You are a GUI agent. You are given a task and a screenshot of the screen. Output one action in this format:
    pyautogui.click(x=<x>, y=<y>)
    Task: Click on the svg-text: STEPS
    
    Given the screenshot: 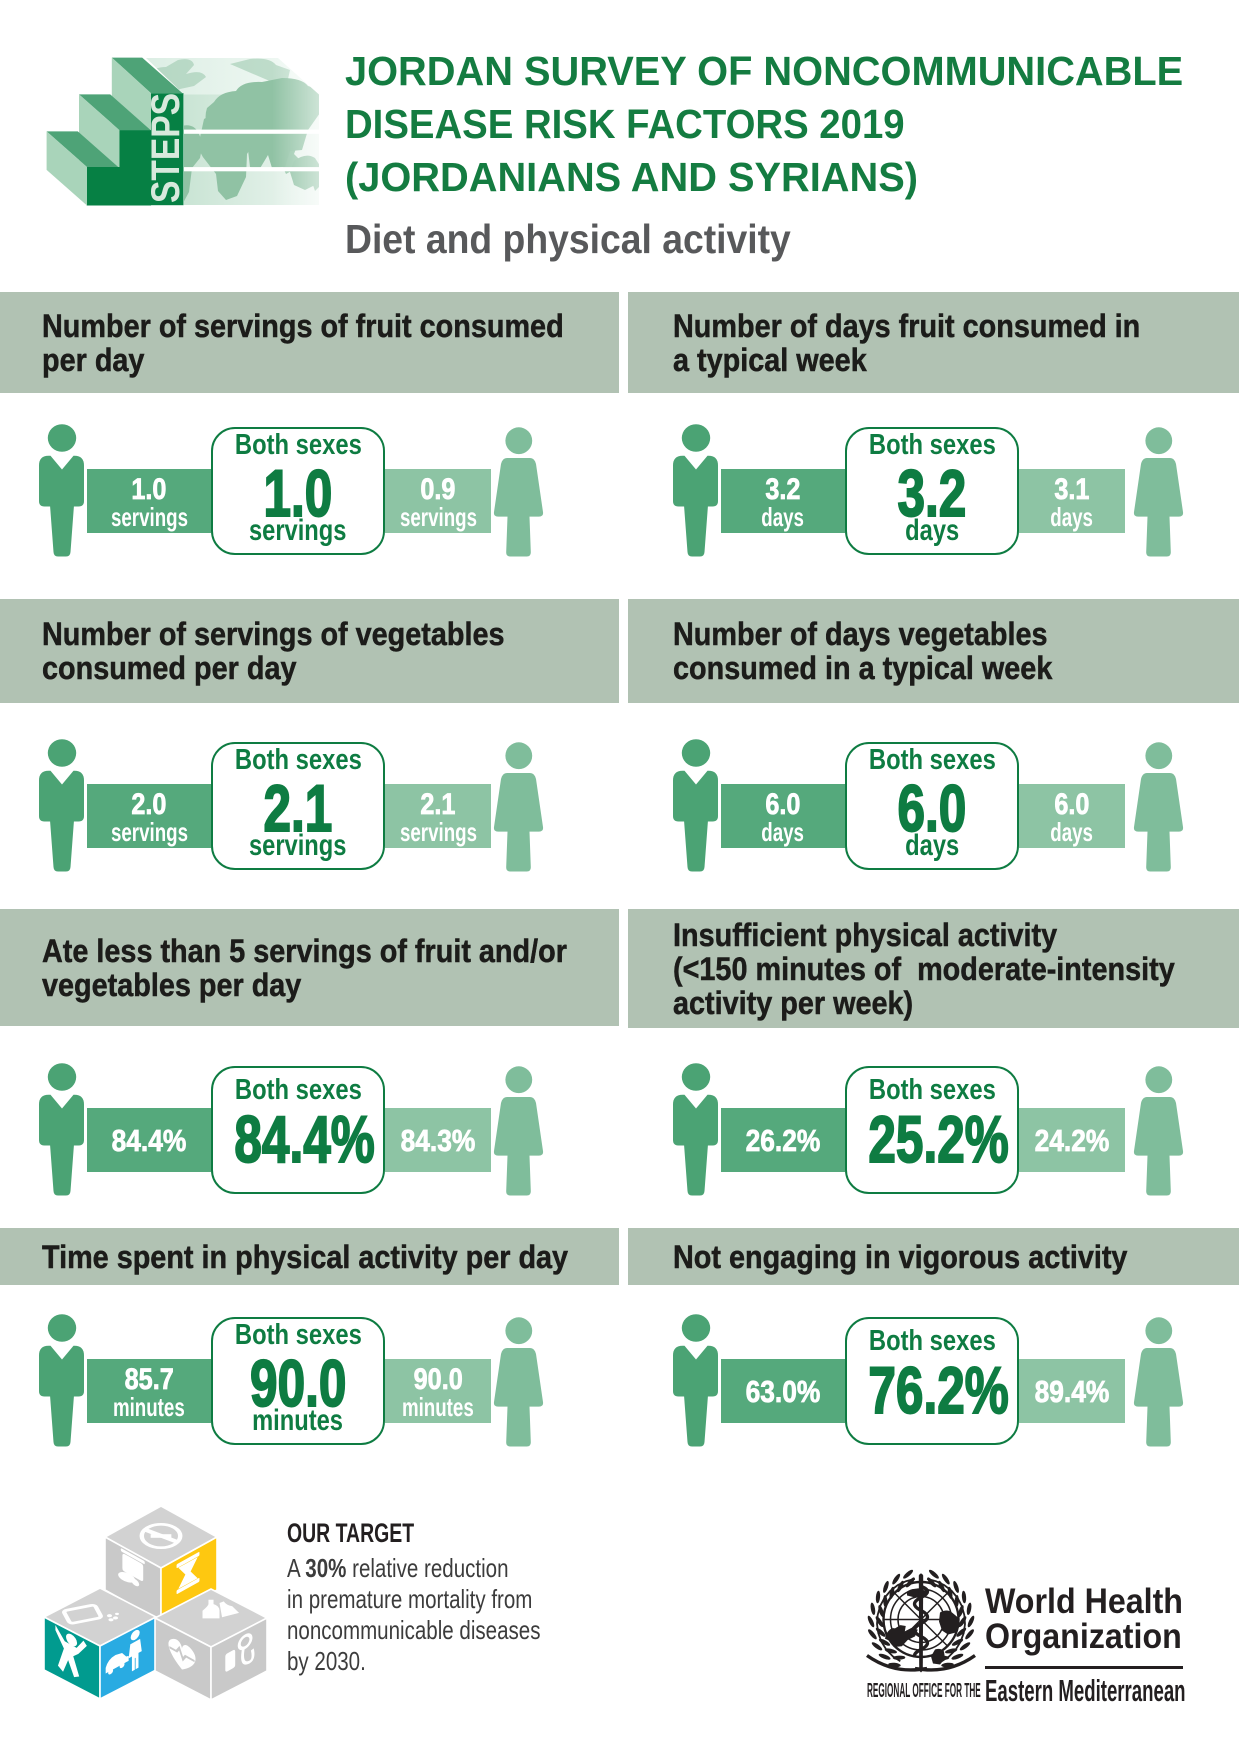 What is the action you would take?
    pyautogui.click(x=166, y=148)
    